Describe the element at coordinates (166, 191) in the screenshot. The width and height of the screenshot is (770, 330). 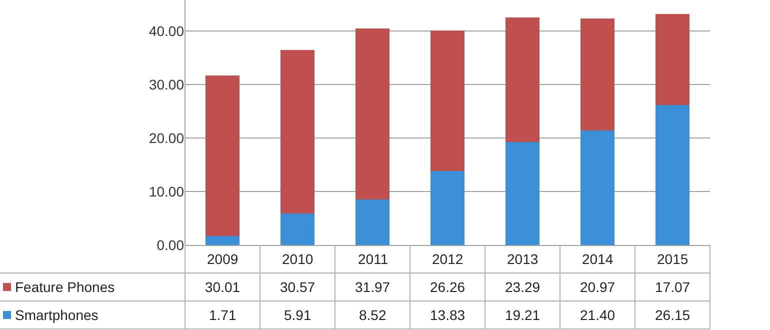
I see `y-tick-label: 10.00` at that location.